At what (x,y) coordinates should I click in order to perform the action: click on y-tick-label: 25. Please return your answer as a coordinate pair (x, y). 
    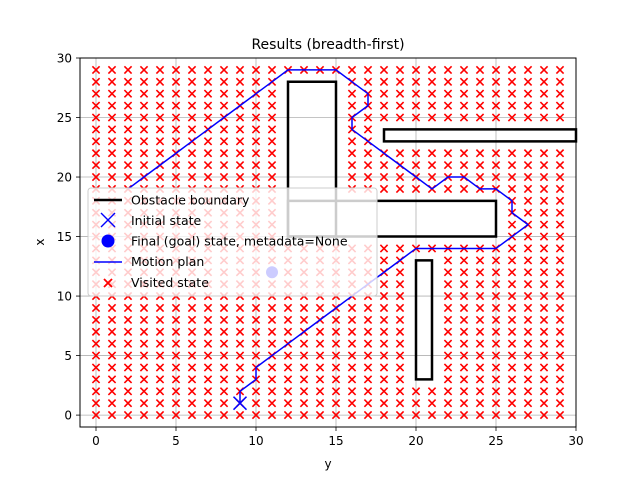
    Looking at the image, I should click on (64, 118).